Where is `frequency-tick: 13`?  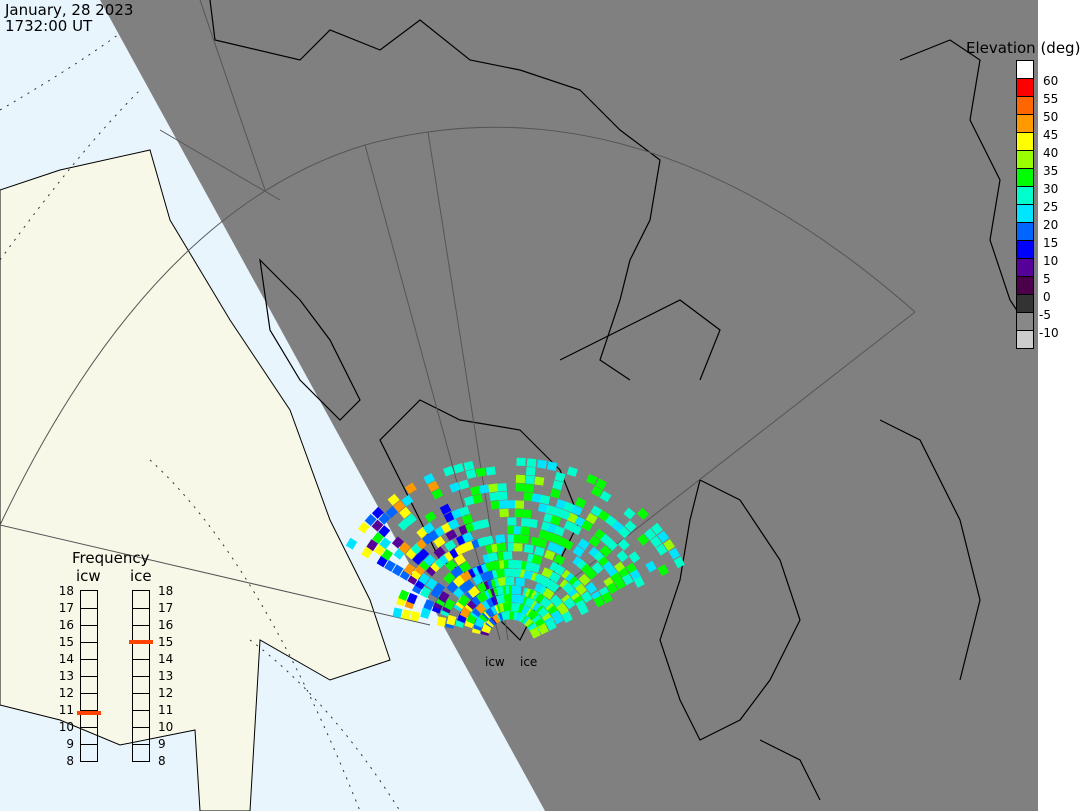
frequency-tick: 13 is located at coordinates (166, 676).